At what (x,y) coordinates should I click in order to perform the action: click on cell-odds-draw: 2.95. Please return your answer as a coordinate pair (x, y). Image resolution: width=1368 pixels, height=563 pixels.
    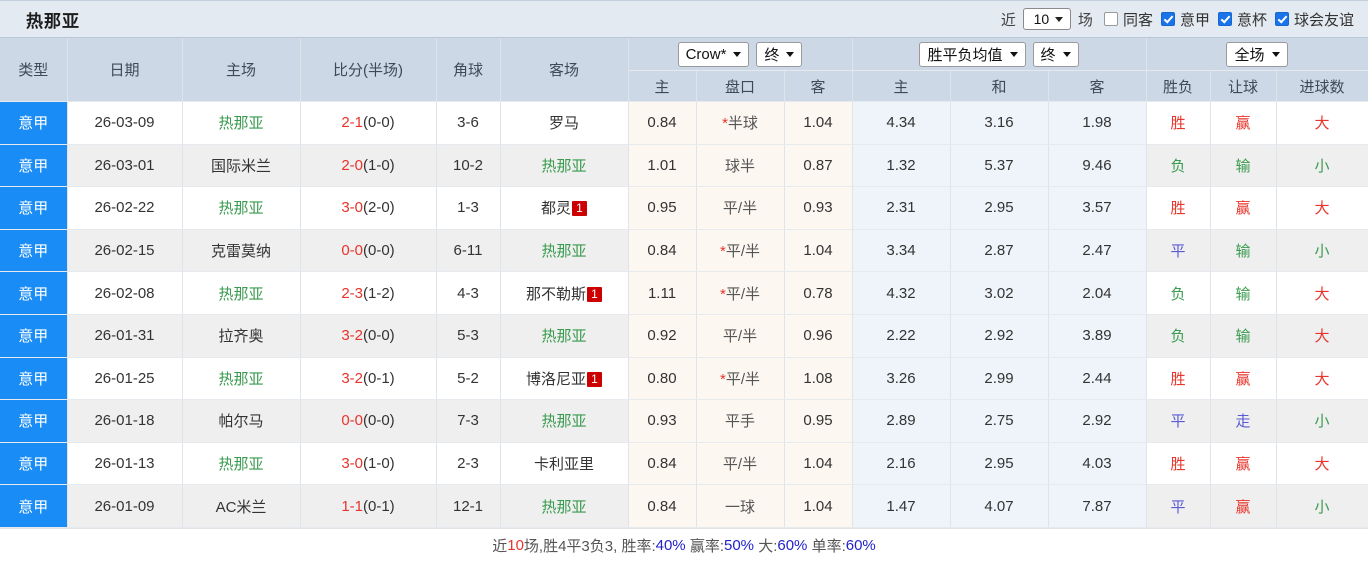
    Looking at the image, I should click on (999, 208).